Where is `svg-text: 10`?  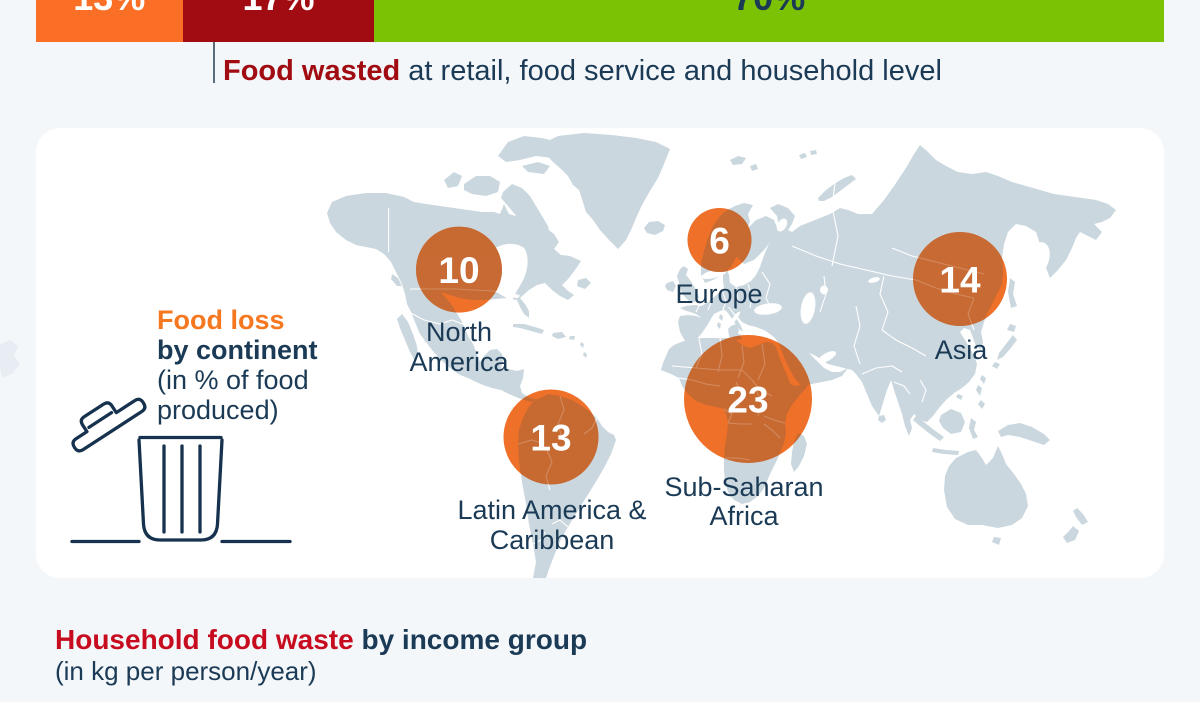 svg-text: 10 is located at coordinates (458, 270).